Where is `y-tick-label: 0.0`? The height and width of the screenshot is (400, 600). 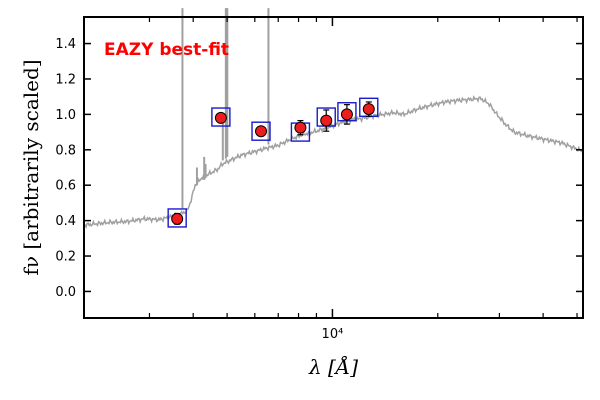
y-tick-label: 0.0 is located at coordinates (65, 292).